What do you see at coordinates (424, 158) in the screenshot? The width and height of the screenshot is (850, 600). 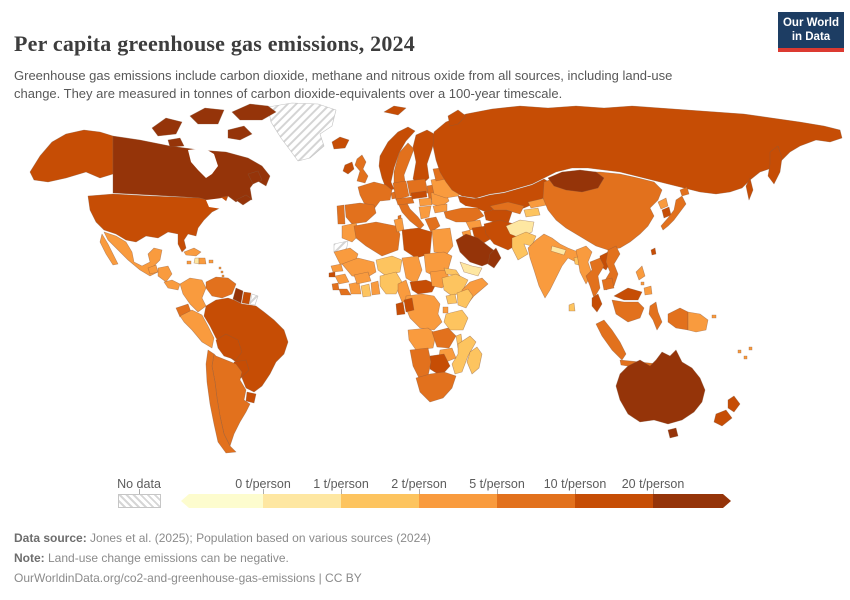 I see `country-finland` at bounding box center [424, 158].